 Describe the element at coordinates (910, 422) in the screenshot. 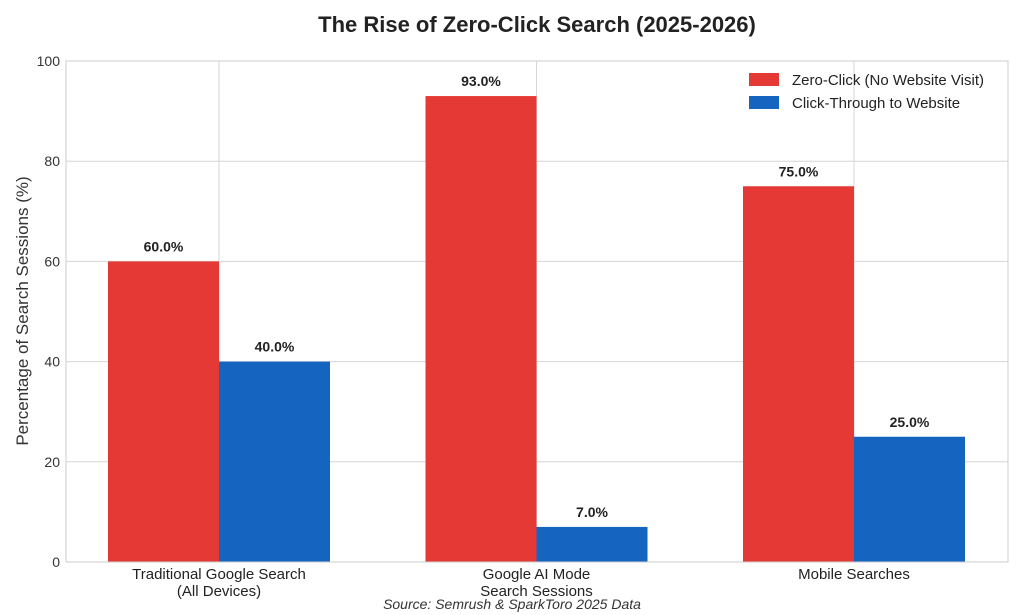

I see `bar-value-label: 25.0%` at that location.